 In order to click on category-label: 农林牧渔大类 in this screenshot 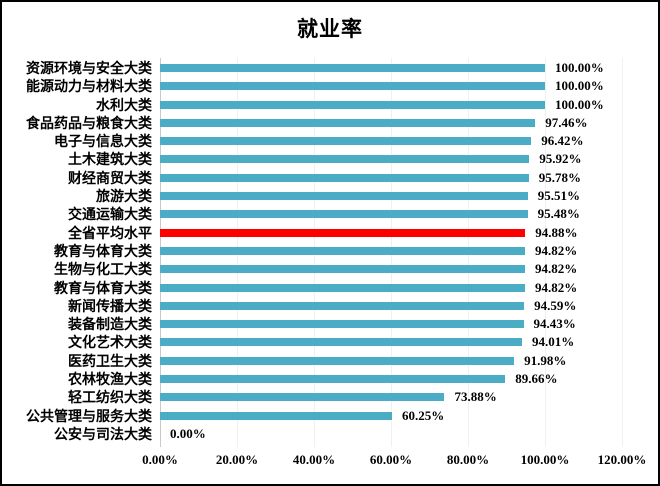, I will do `click(110, 379)`.